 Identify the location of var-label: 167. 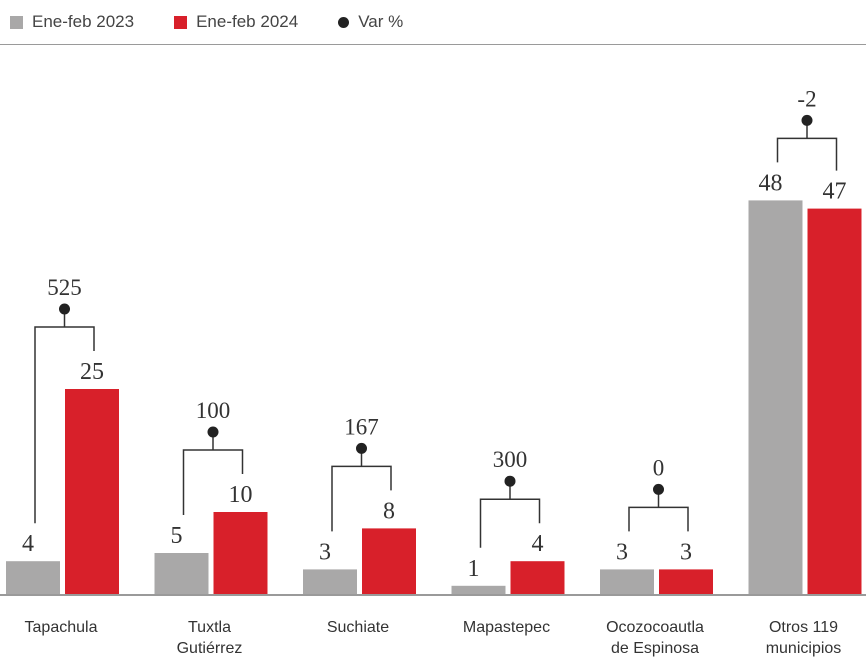
(361, 426).